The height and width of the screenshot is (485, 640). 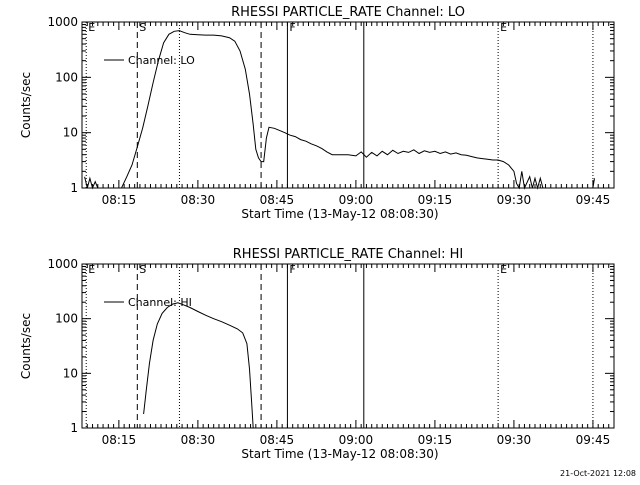 What do you see at coordinates (161, 60) in the screenshot?
I see `legend-label: Channel: LO` at bounding box center [161, 60].